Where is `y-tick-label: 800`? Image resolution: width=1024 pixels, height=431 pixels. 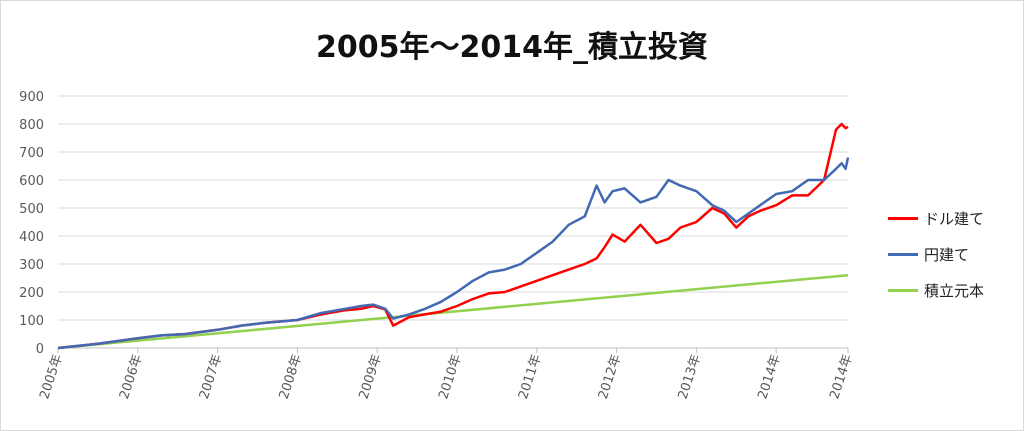
y-tick-label: 800 is located at coordinates (31, 125).